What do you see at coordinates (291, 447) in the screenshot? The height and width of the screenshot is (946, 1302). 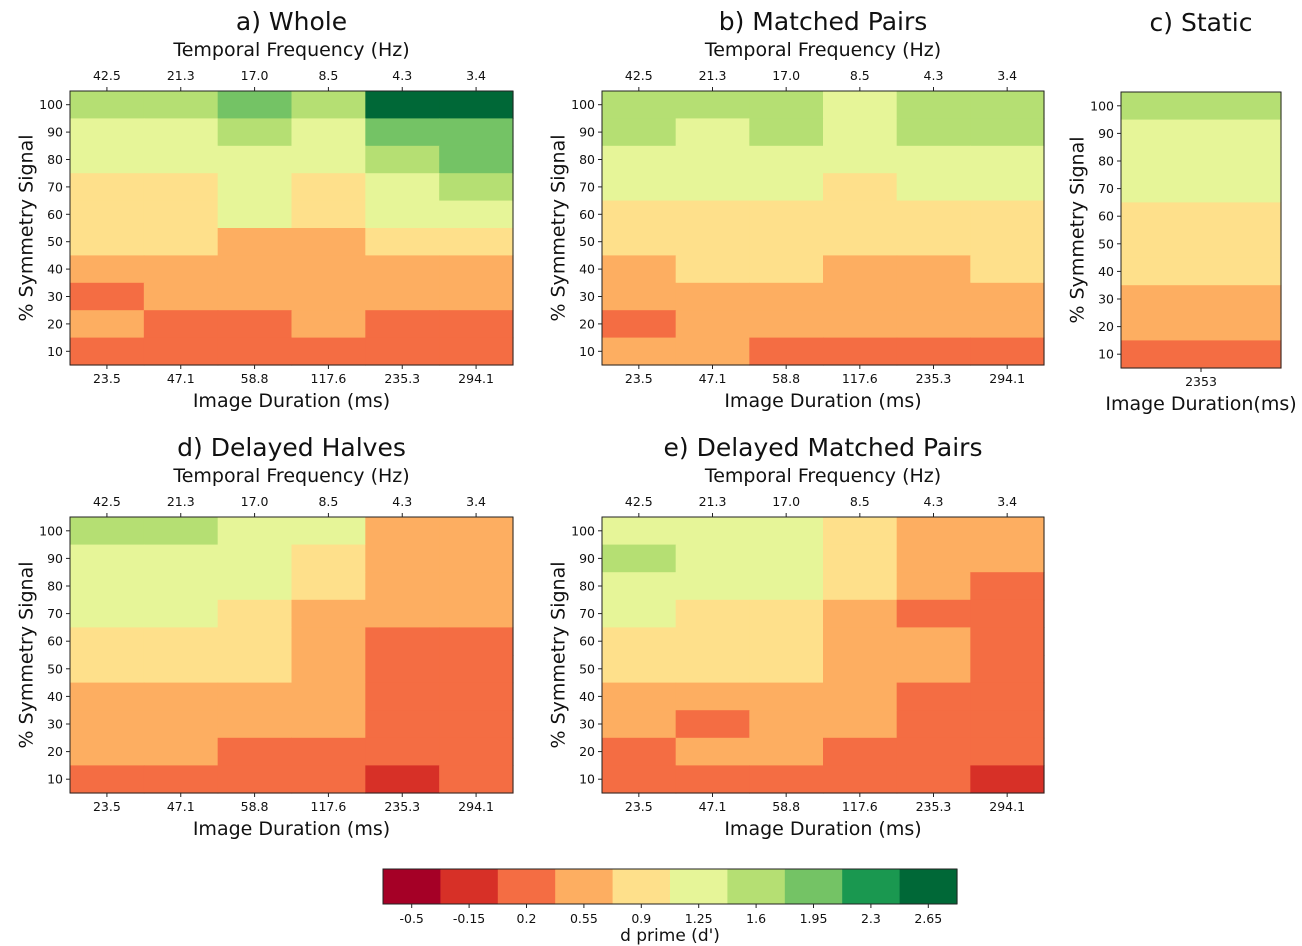 I see `panel-title: d) Delayed Halves` at bounding box center [291, 447].